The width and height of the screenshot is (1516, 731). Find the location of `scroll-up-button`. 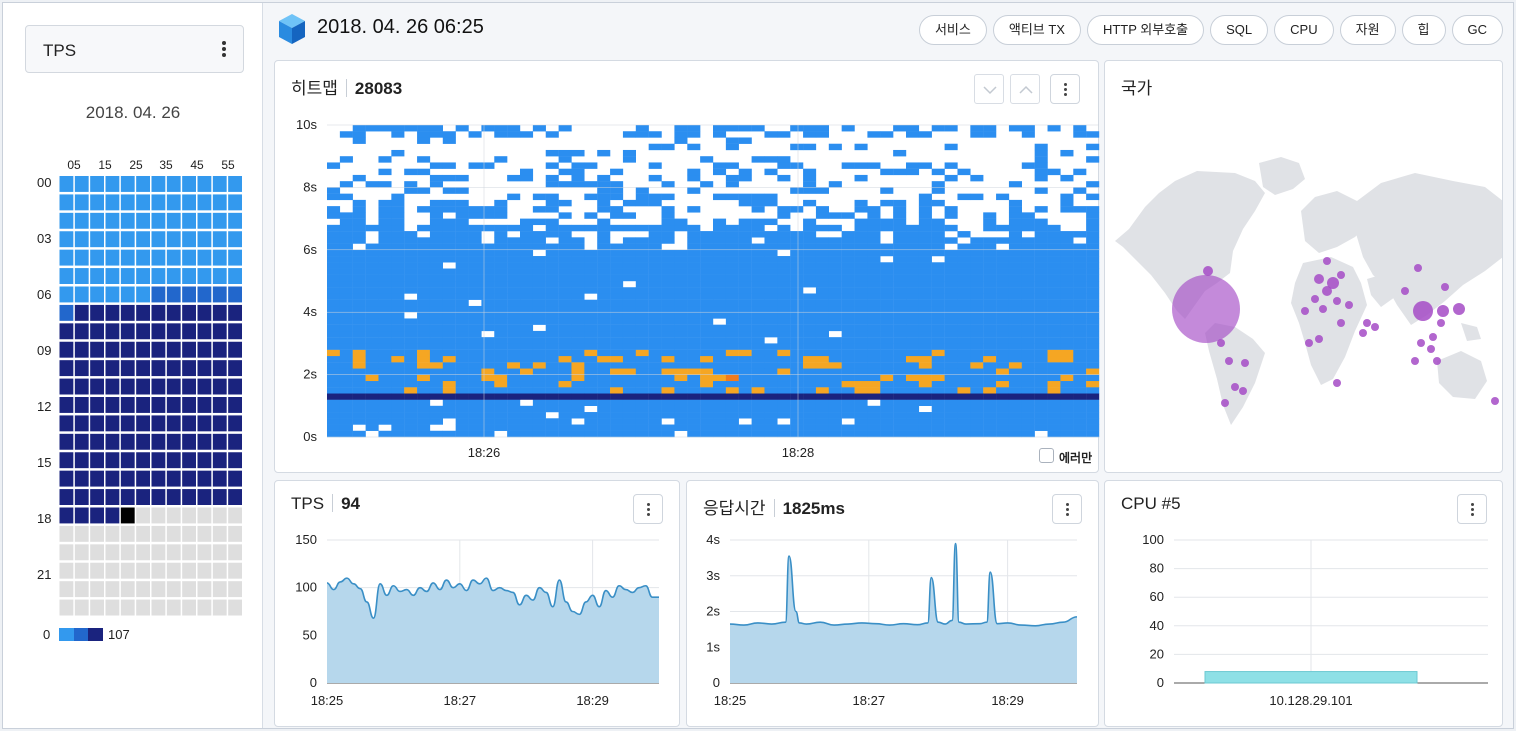

scroll-up-button is located at coordinates (1025, 89).